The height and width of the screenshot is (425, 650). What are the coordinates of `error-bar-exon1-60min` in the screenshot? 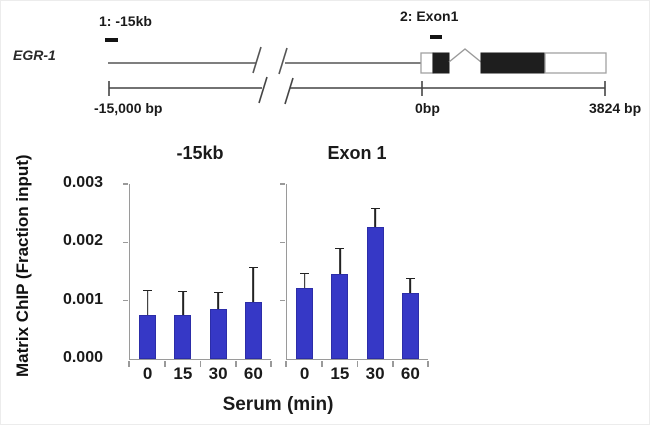 It's located at (410, 285).